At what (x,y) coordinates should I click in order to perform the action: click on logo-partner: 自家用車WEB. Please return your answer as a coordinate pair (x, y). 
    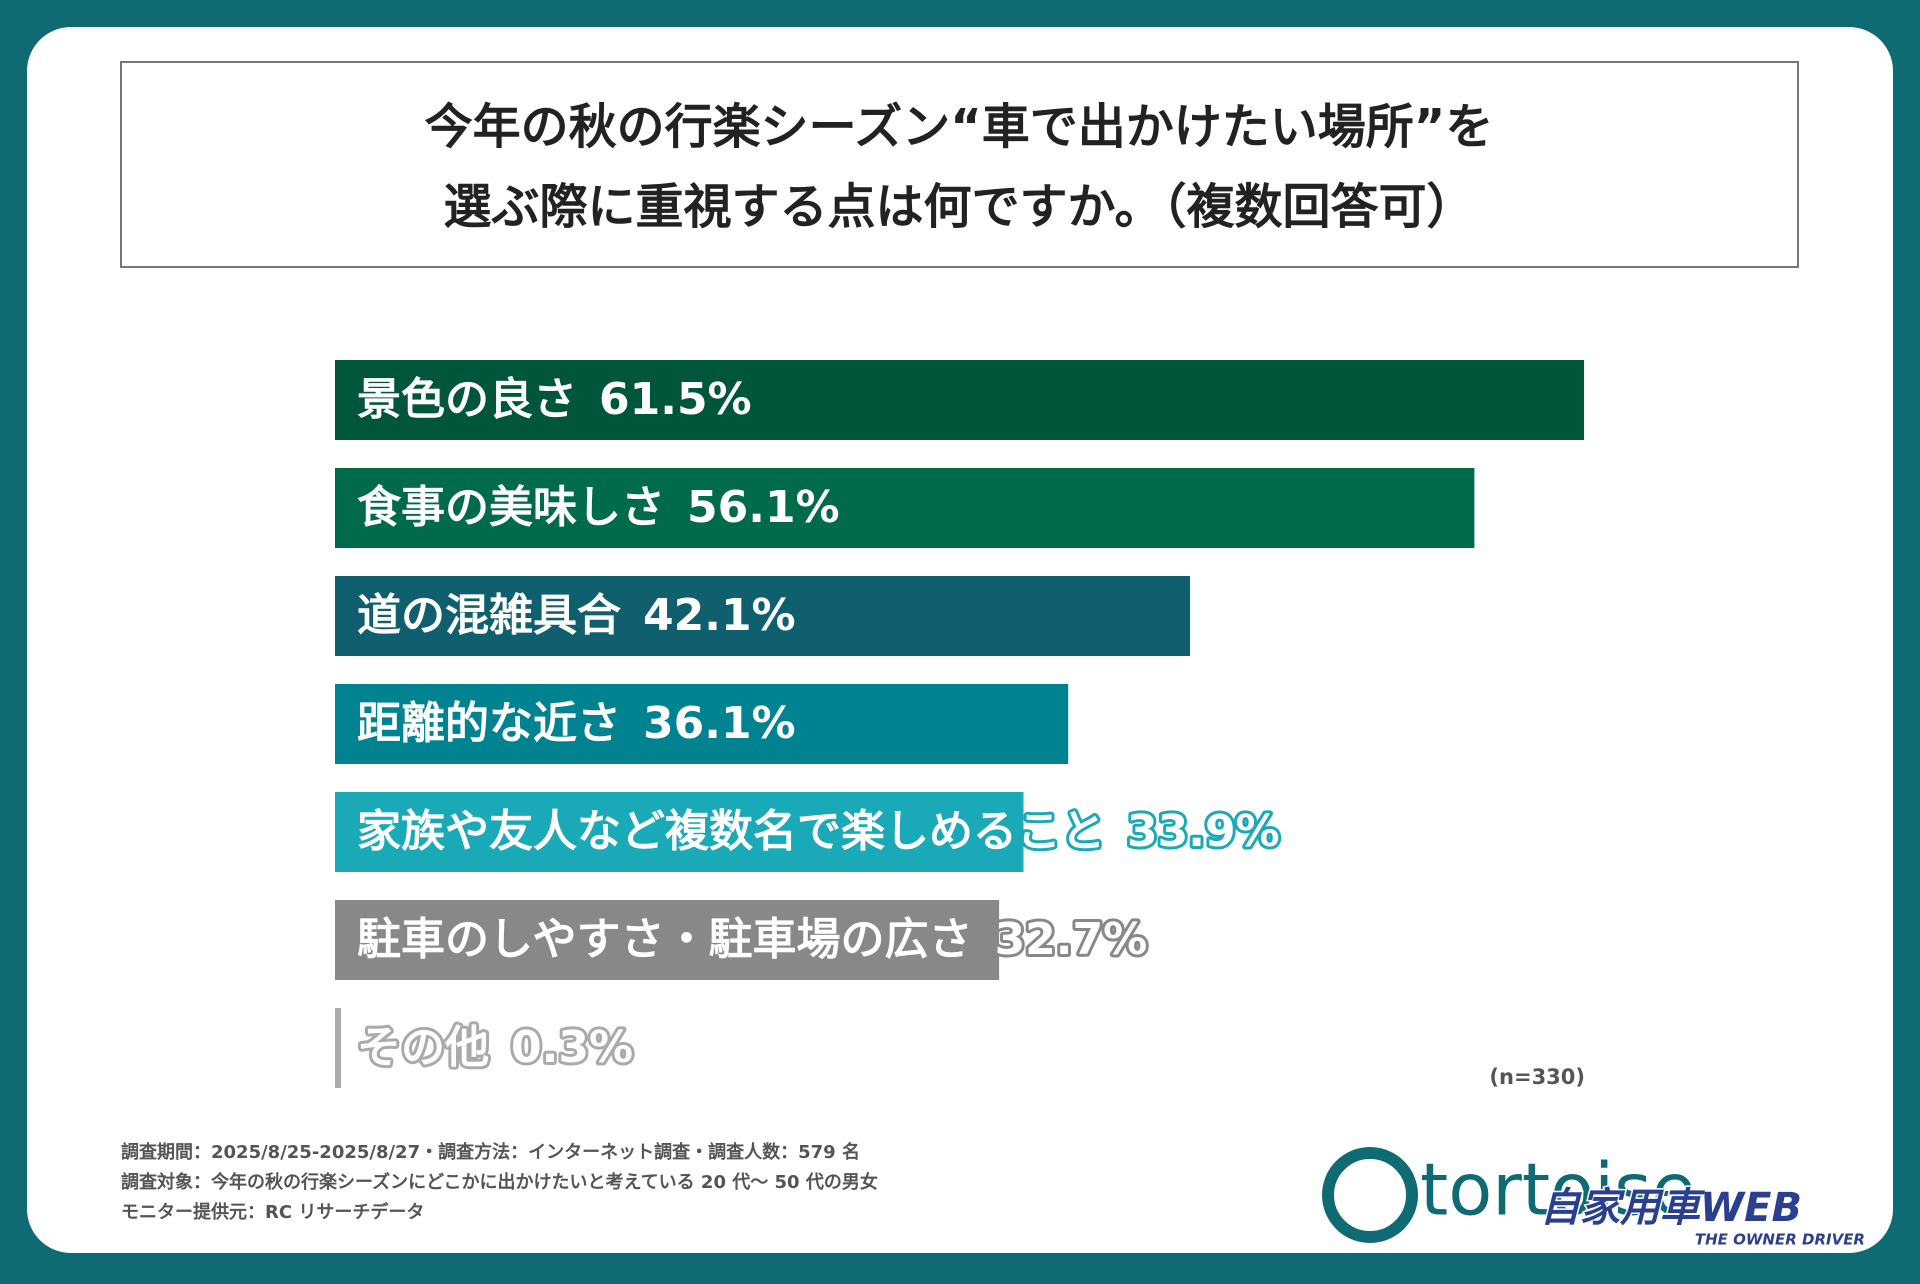
    Looking at the image, I should click on (1671, 1208).